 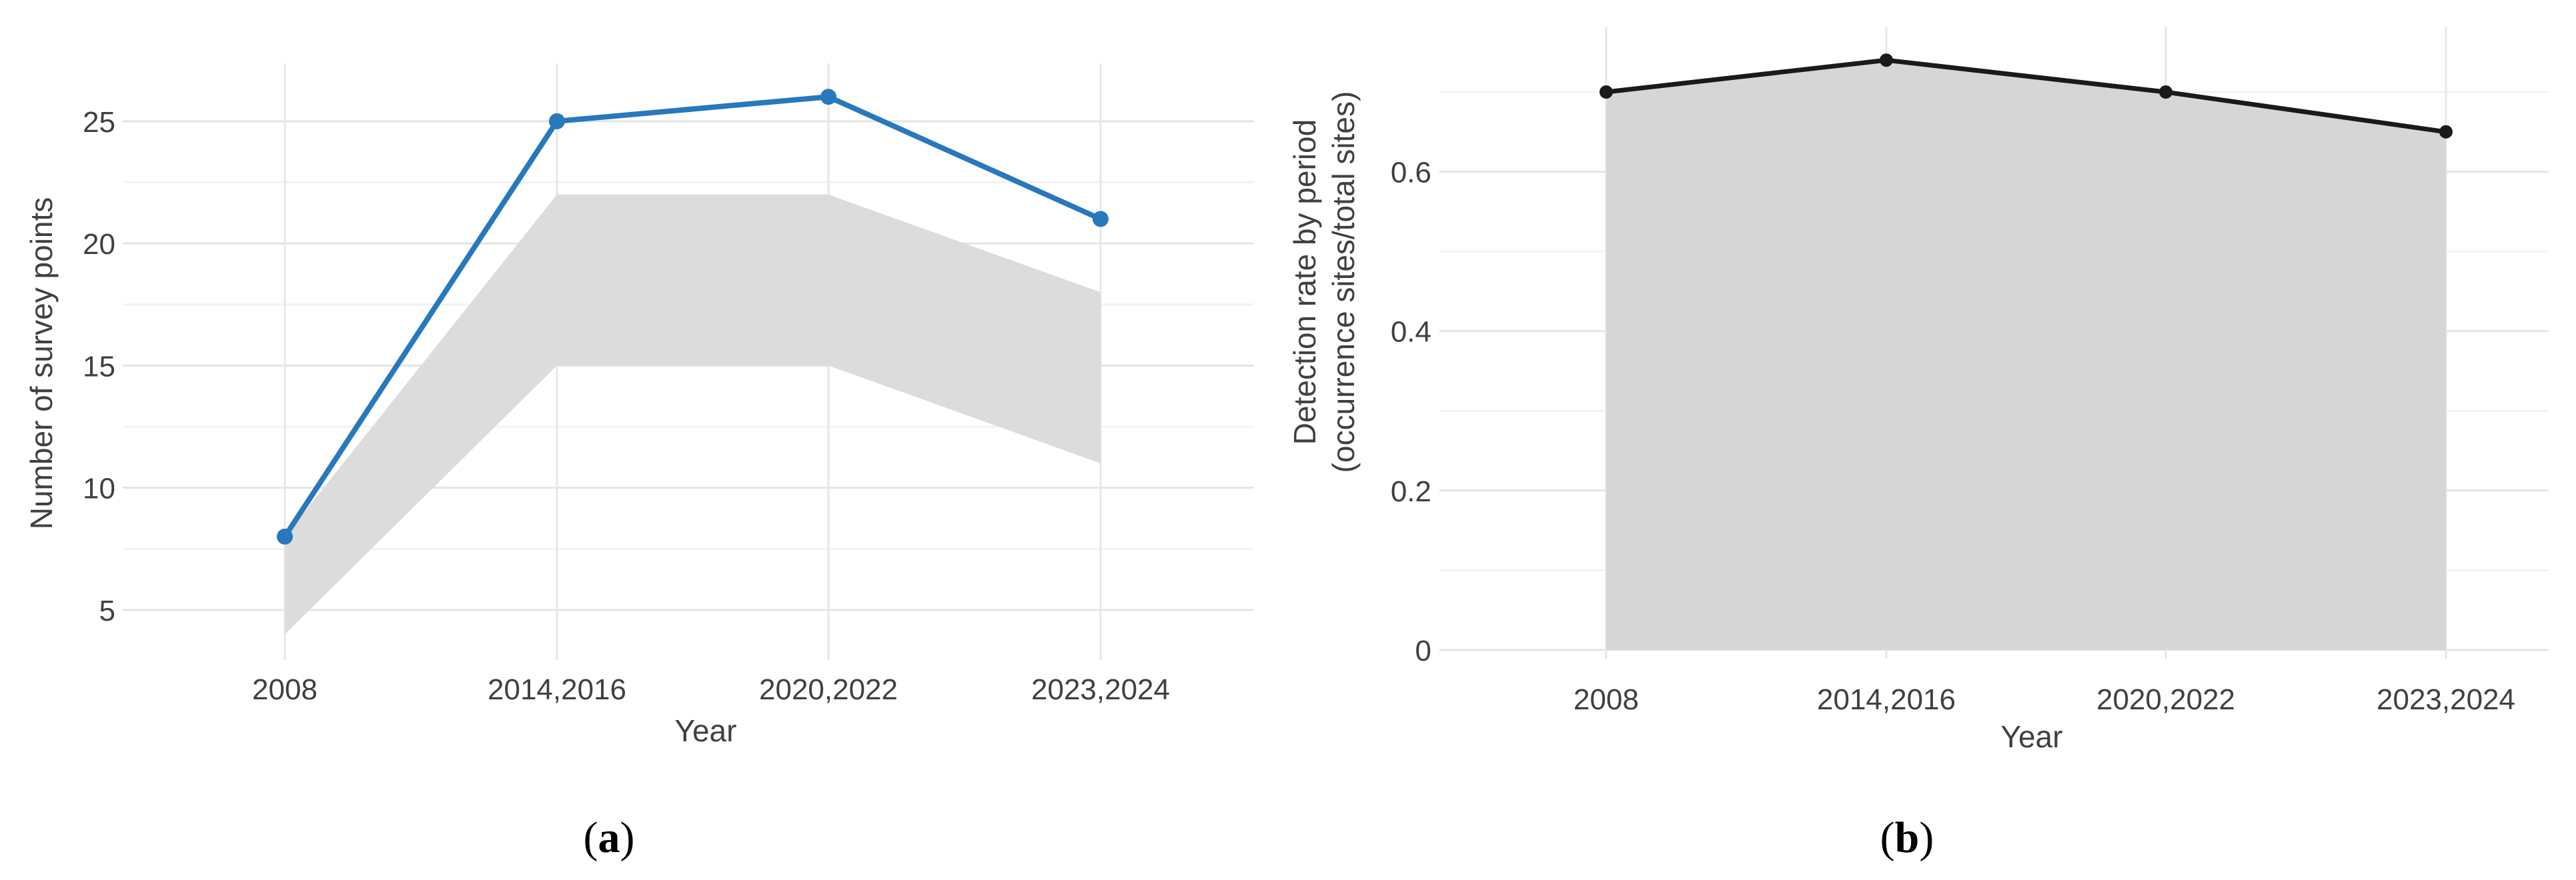 I want to click on y-tick-label: 0.4, so click(x=1411, y=332).